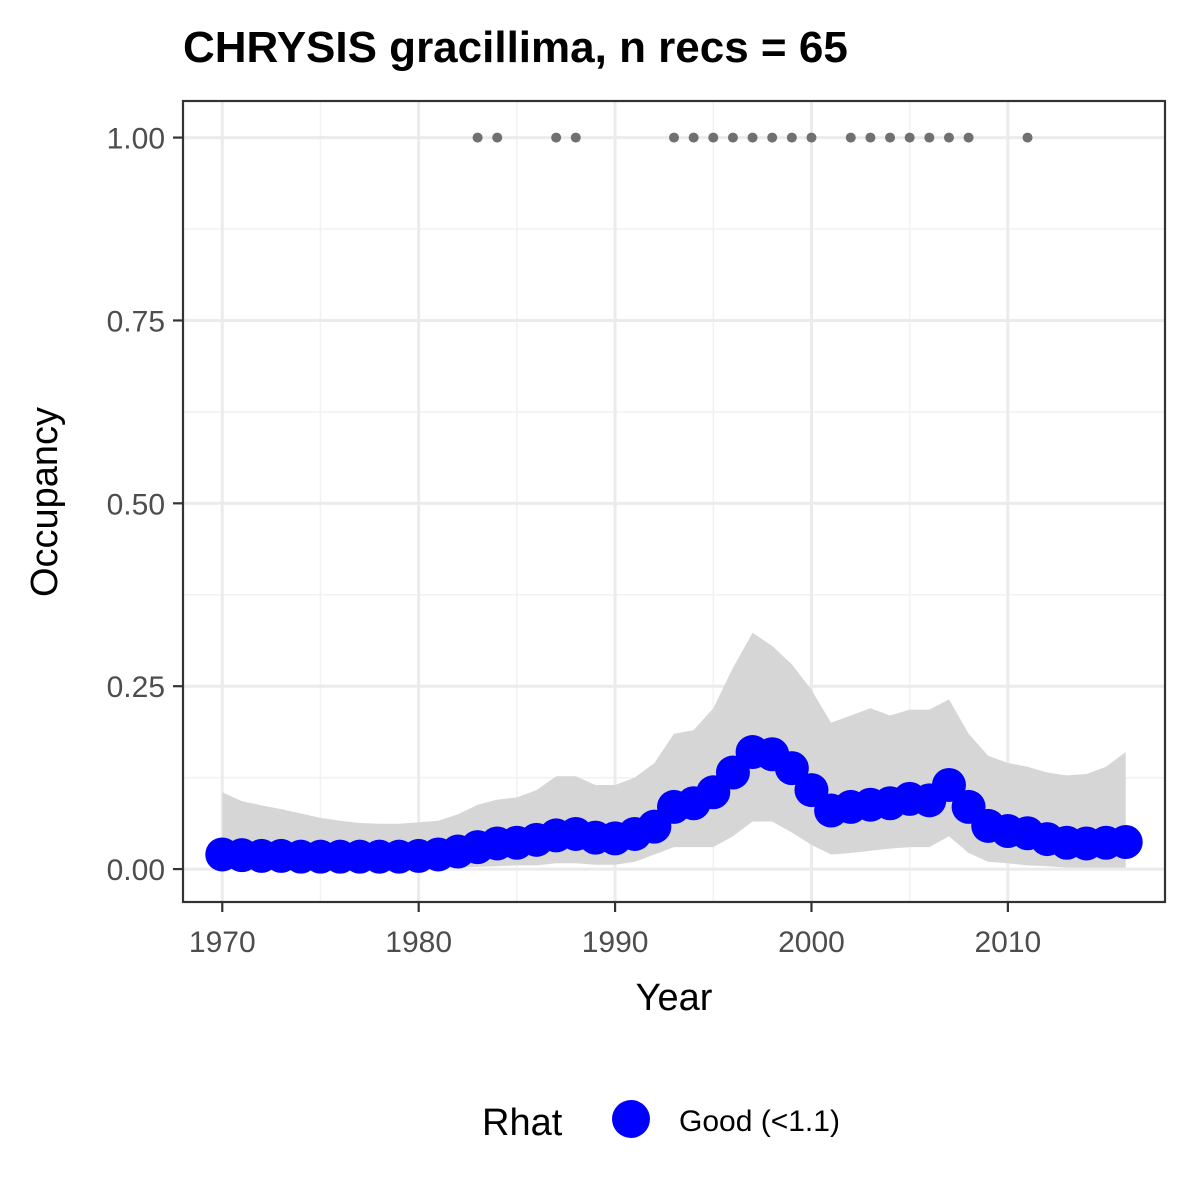 This screenshot has width=1200, height=1200. What do you see at coordinates (811, 942) in the screenshot?
I see `x-tick-label: 2000` at bounding box center [811, 942].